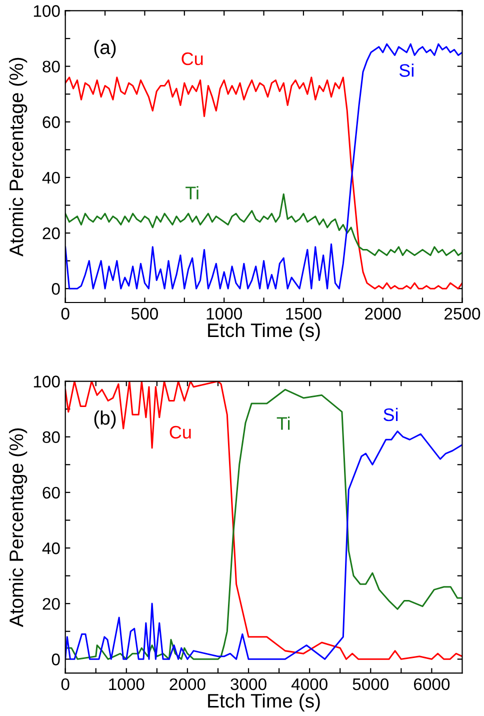  What do you see at coordinates (248, 684) in the screenshot?
I see `x-tick-label: 3000` at bounding box center [248, 684].